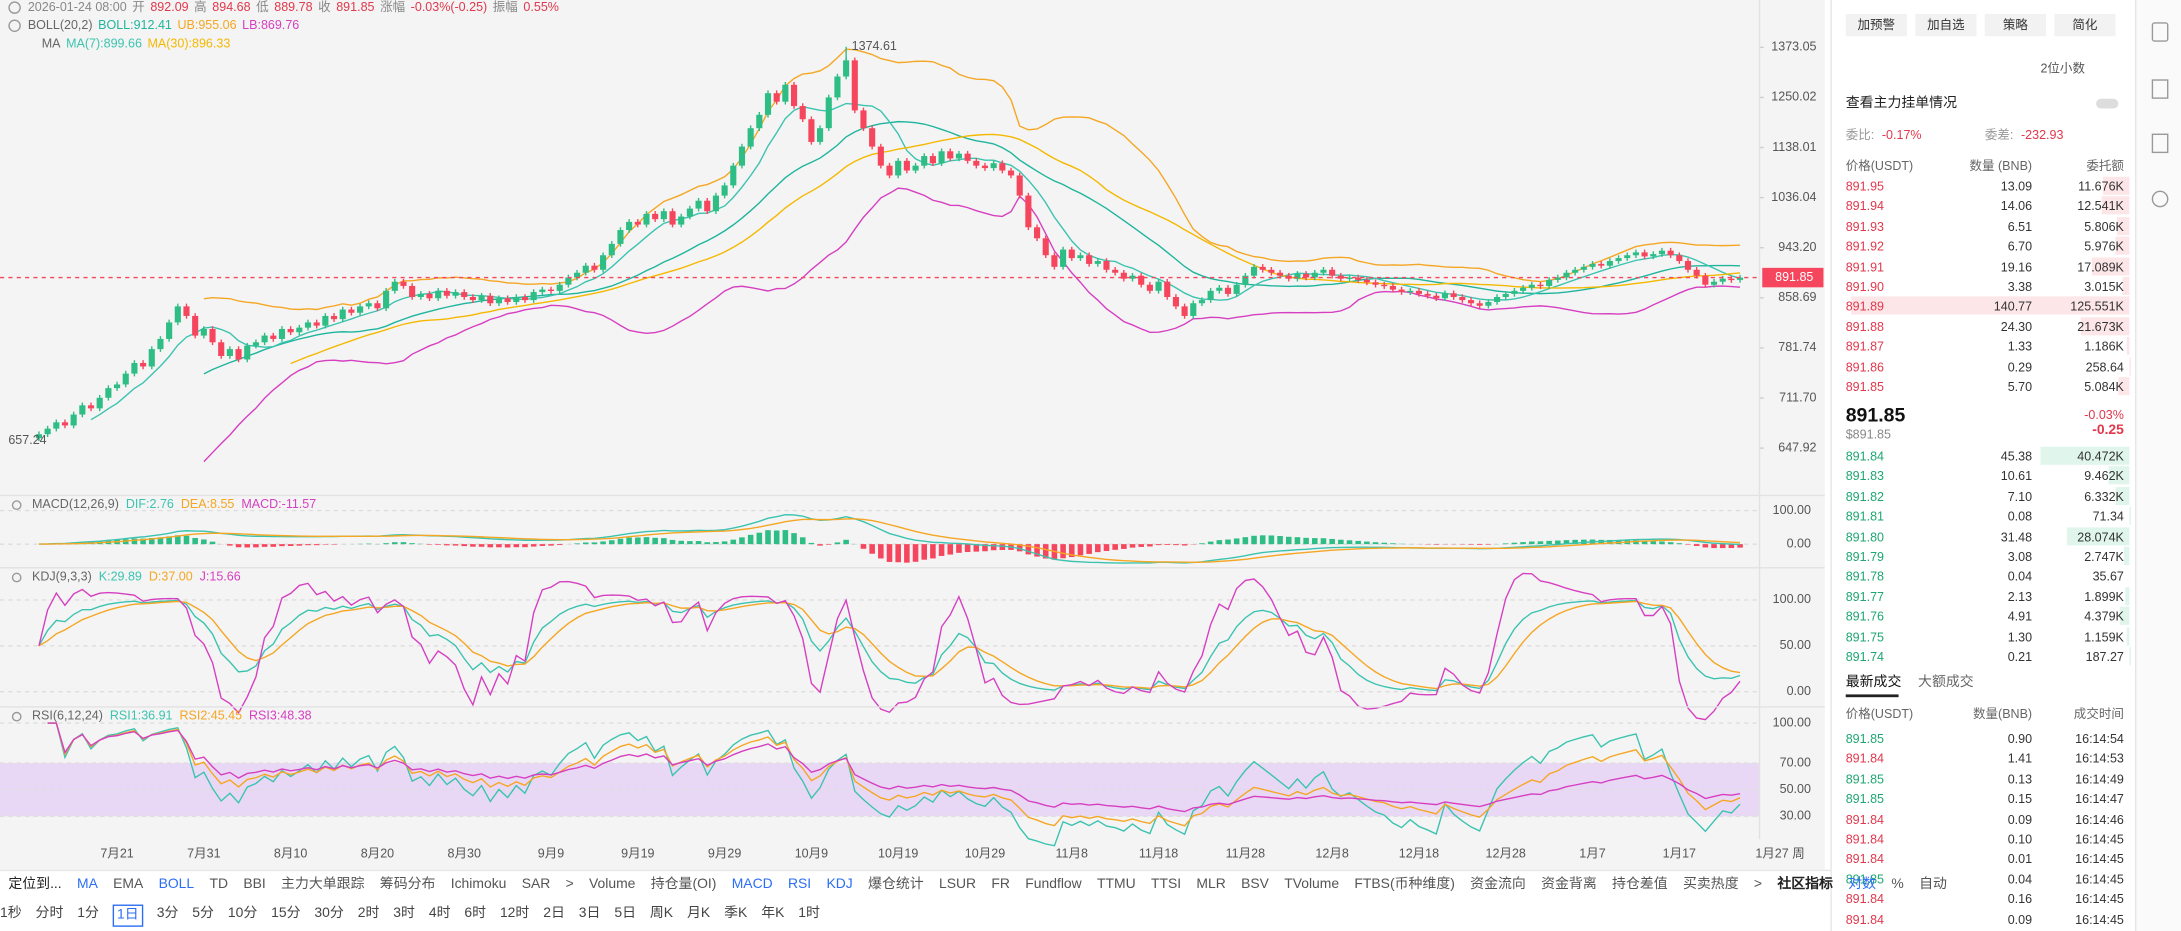  Describe the element at coordinates (323, 884) in the screenshot. I see `indicator-button: 主力大单跟踪` at that location.